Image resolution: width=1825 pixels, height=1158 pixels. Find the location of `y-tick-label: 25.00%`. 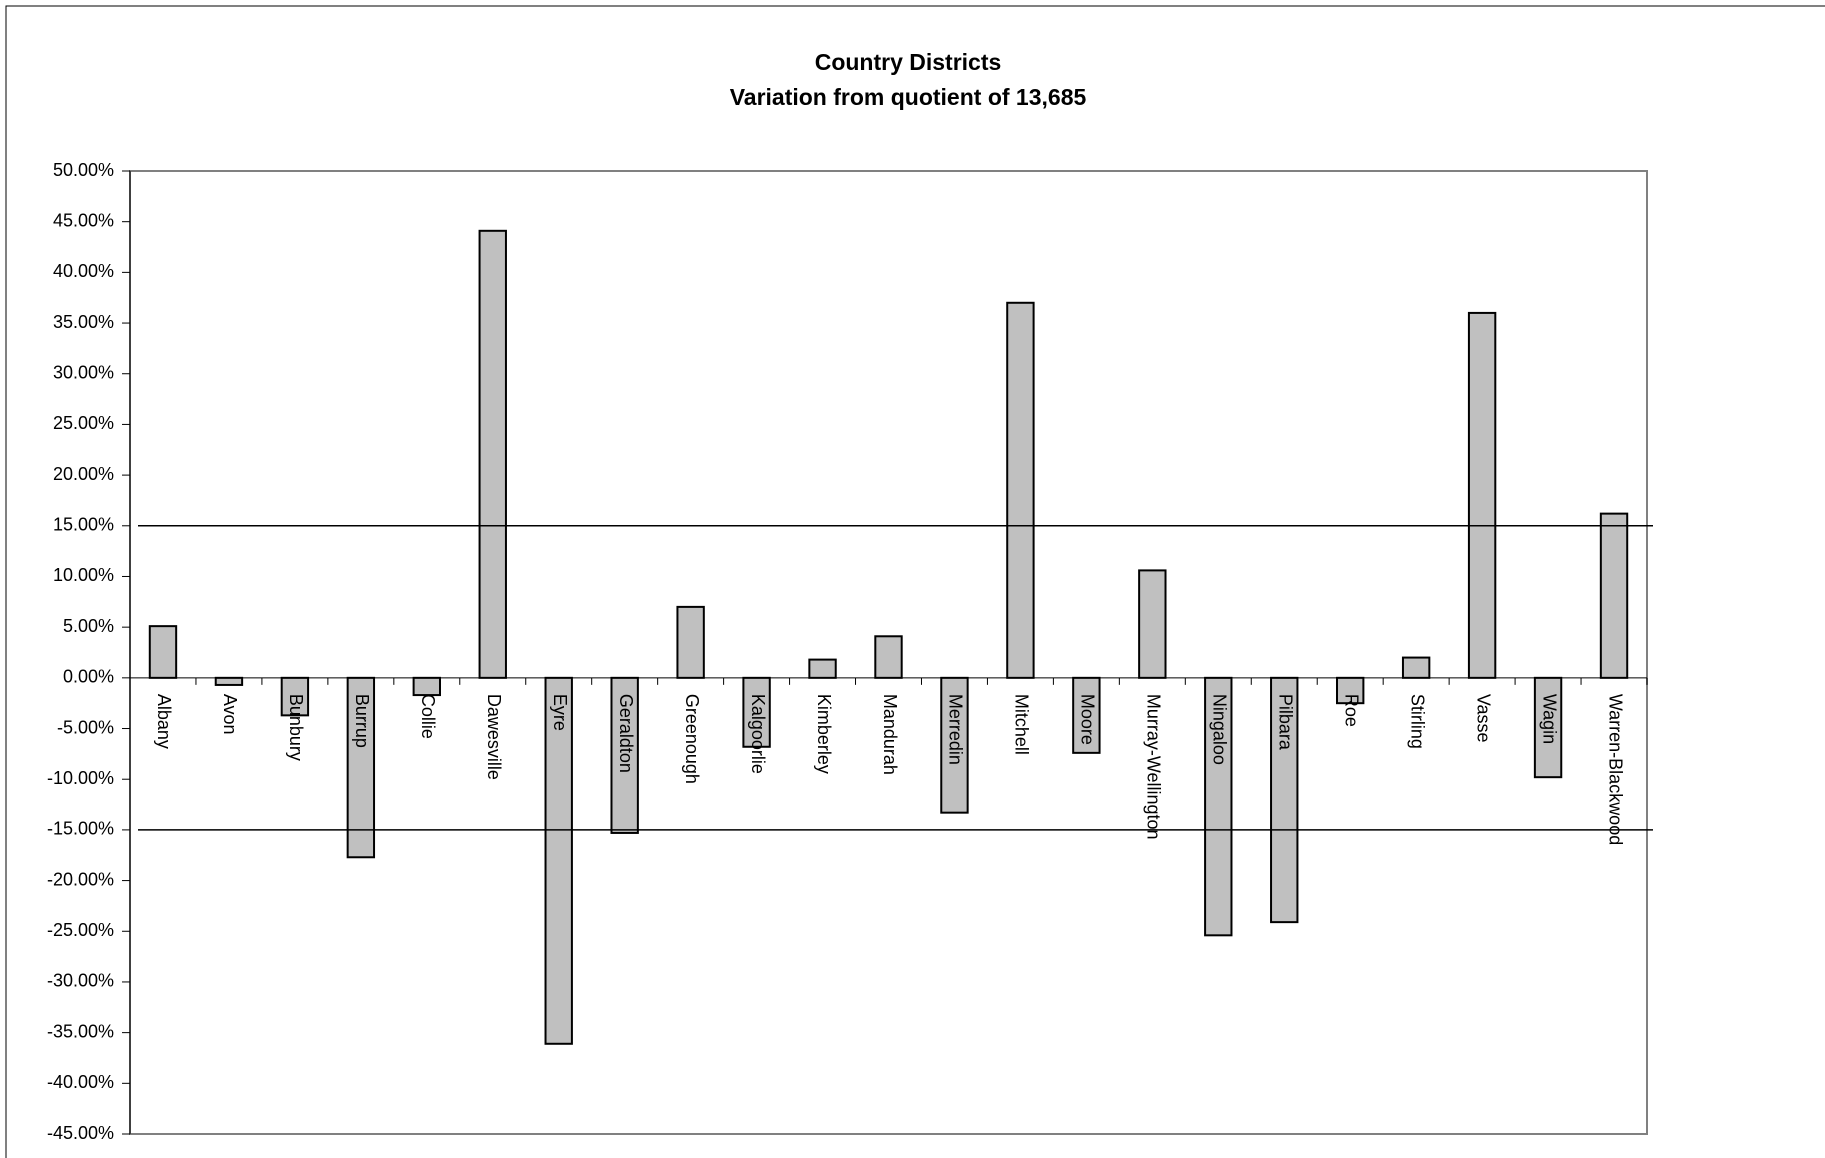

y-tick-label: 25.00% is located at coordinates (83, 423).